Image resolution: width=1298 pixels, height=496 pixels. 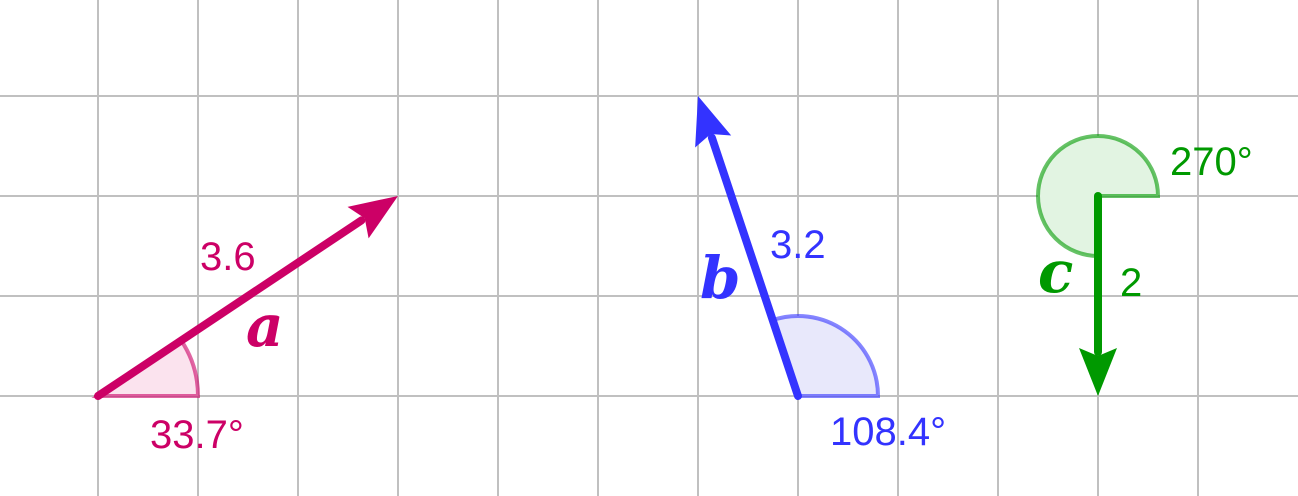 I want to click on vector-a-magnitude-label: 3.6, so click(x=228, y=257).